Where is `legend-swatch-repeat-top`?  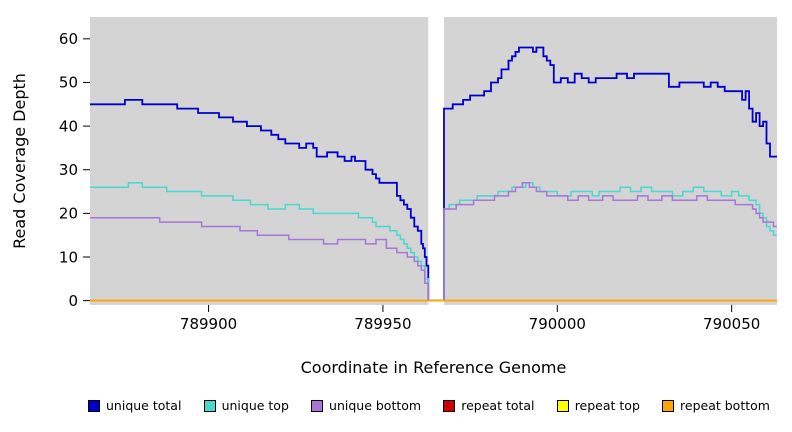 legend-swatch-repeat-top is located at coordinates (562, 405).